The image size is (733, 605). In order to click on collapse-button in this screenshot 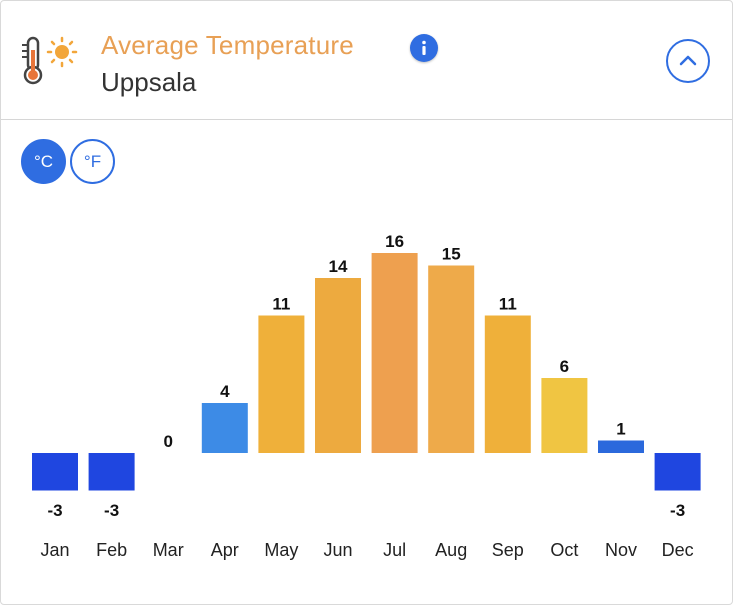, I will do `click(688, 61)`.